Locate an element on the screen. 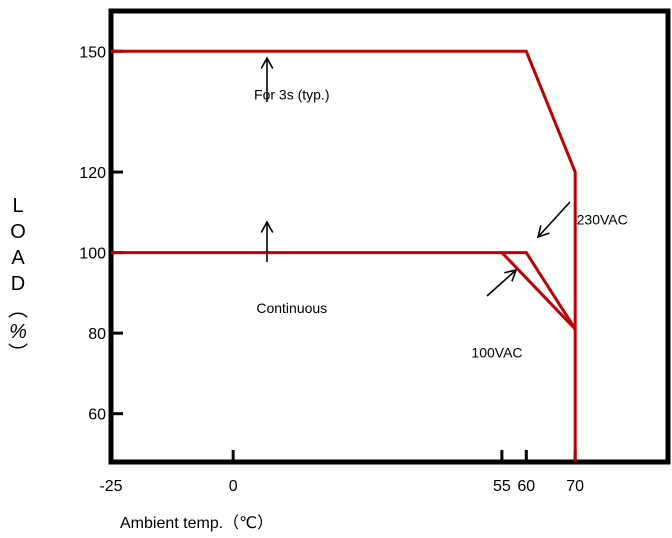  y-tick-label: 150 is located at coordinates (92, 52).